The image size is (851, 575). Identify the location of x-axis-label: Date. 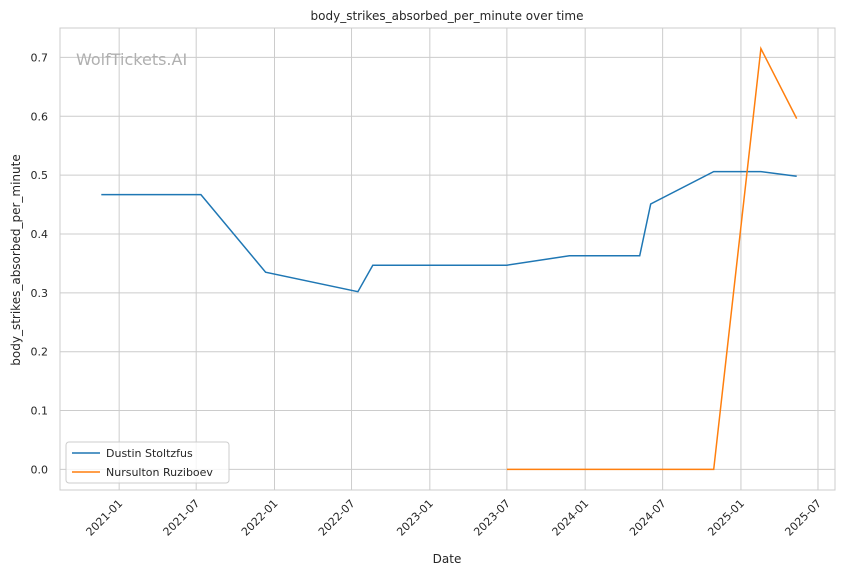
(447, 559).